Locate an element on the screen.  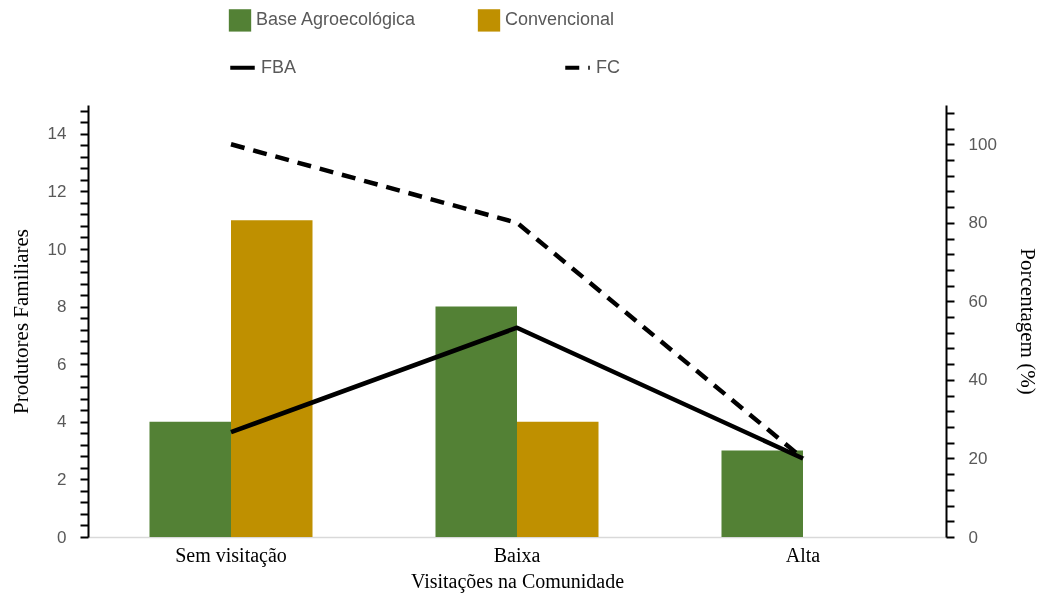
x-tick-label: Sem visitação is located at coordinates (231, 555).